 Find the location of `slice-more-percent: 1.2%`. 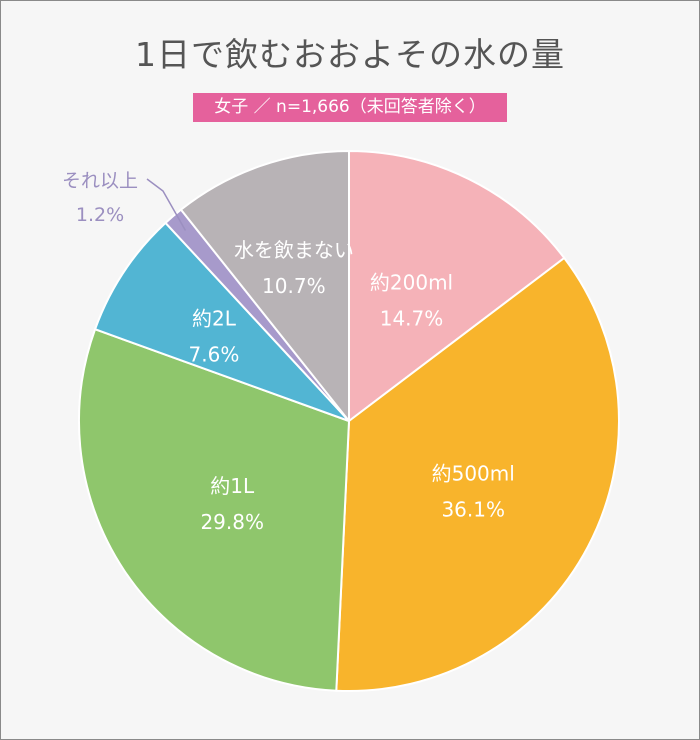

slice-more-percent: 1.2% is located at coordinates (100, 215).